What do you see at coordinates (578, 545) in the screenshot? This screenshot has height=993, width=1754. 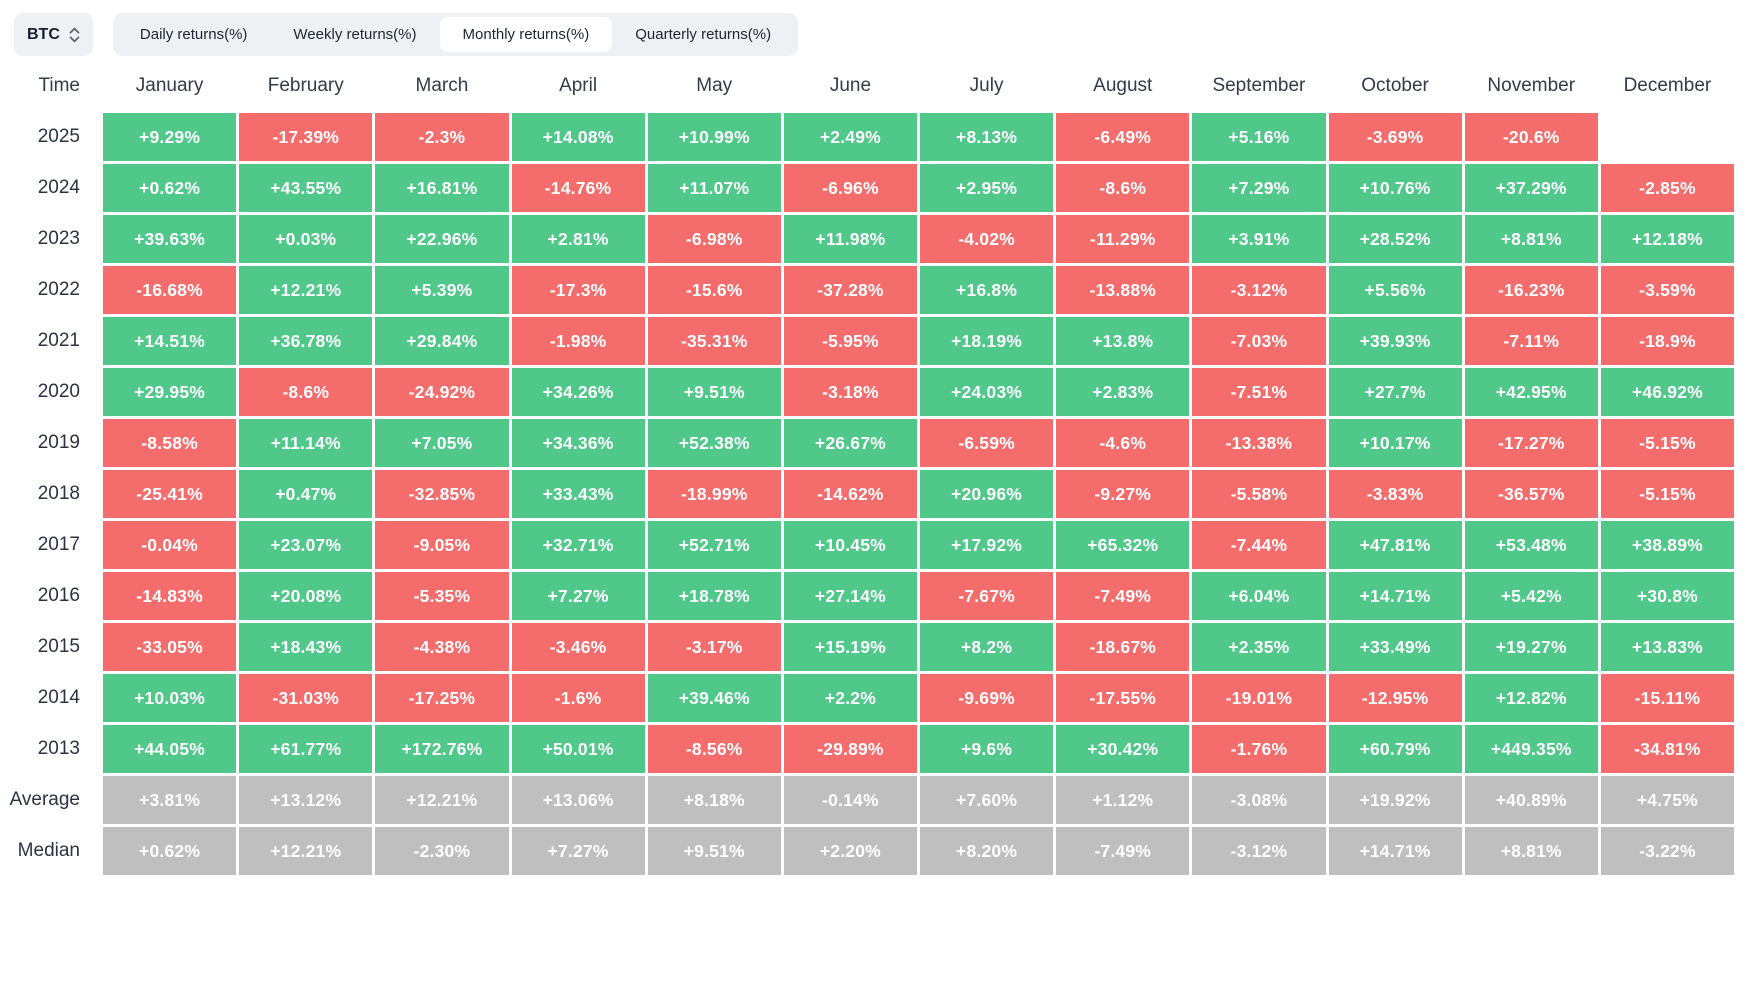 I see `return-cell: +32.71%` at bounding box center [578, 545].